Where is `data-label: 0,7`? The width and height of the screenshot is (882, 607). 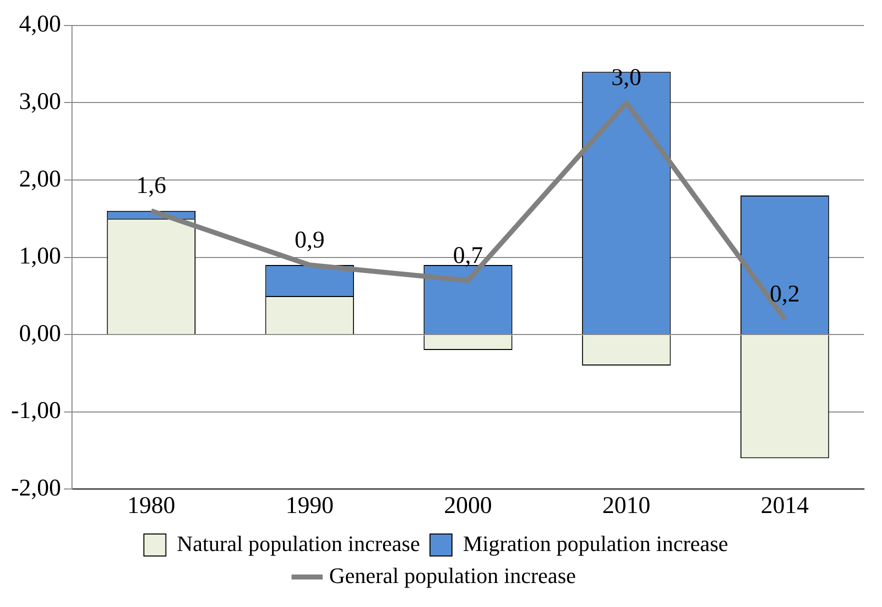
data-label: 0,7 is located at coordinates (467, 255).